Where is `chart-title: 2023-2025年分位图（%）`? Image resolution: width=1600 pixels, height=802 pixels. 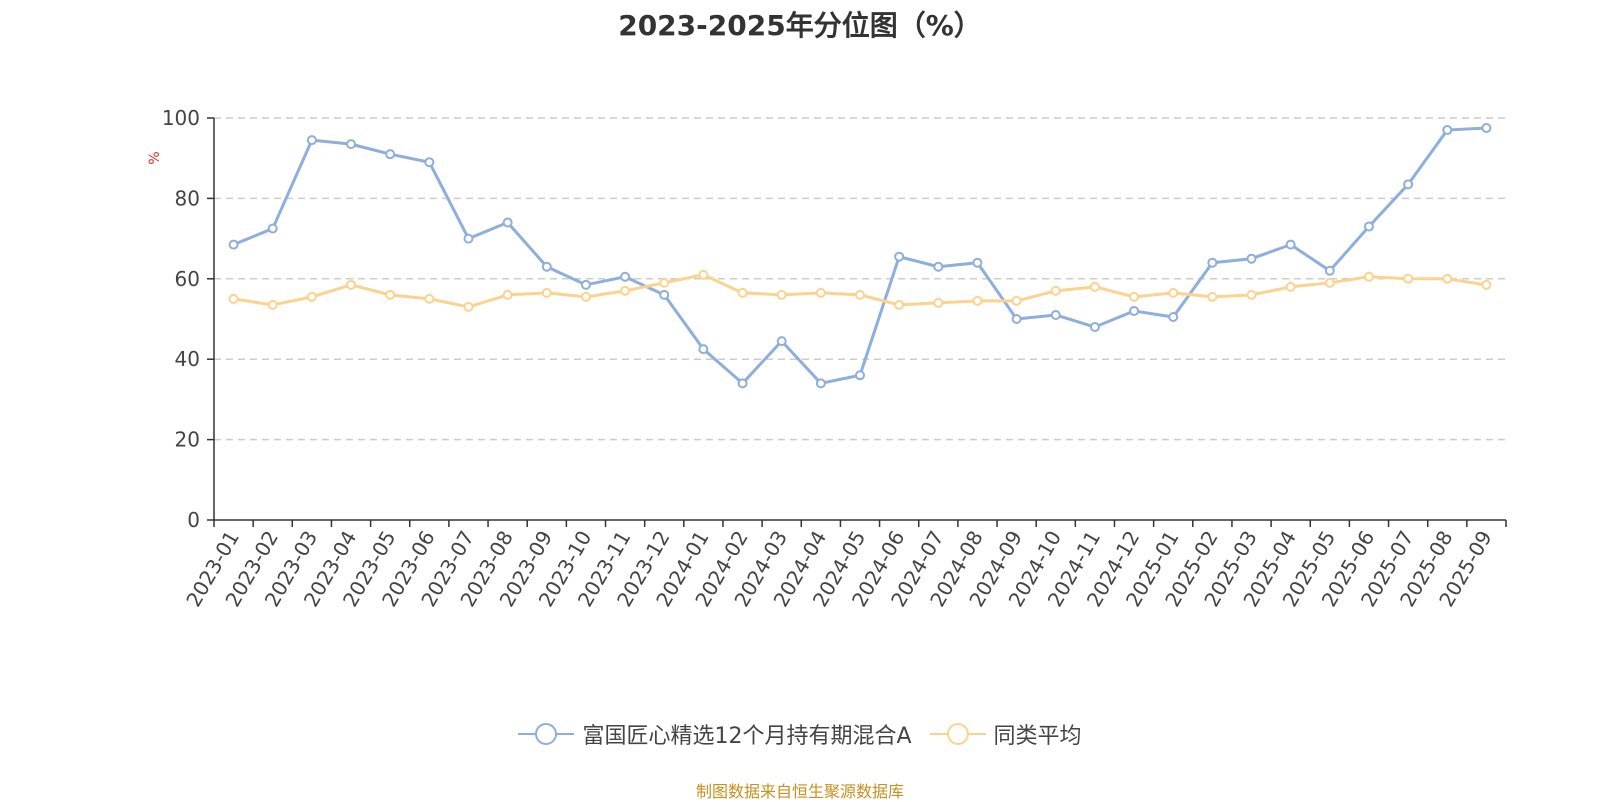 chart-title: 2023-2025年分位图（%） is located at coordinates (800, 25).